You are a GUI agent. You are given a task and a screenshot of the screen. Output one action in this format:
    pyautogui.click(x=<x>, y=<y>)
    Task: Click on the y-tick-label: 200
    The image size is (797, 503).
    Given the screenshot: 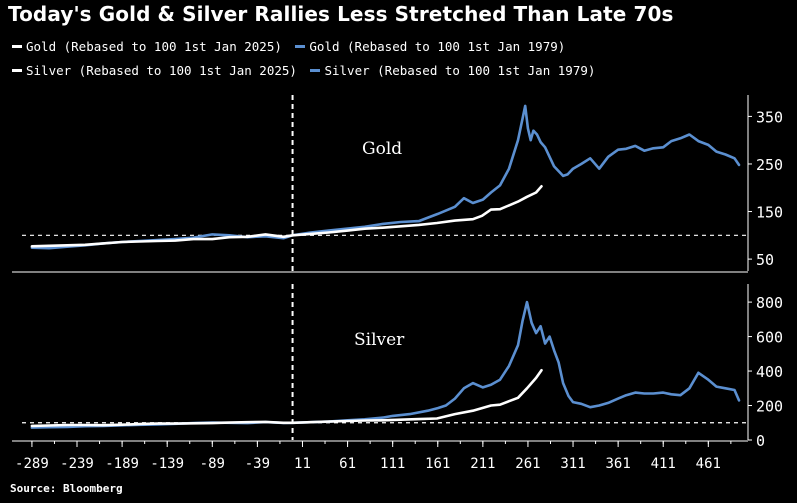 What is the action you would take?
    pyautogui.click(x=769, y=407)
    